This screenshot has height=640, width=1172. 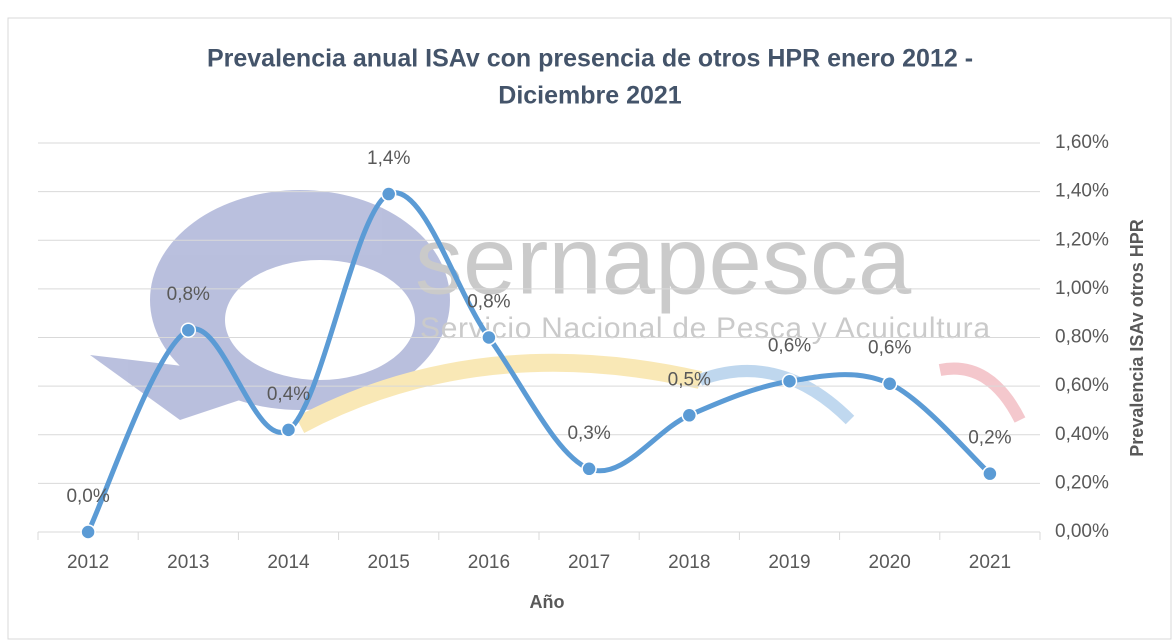 What do you see at coordinates (389, 562) in the screenshot?
I see `x-tick-label: 2015` at bounding box center [389, 562].